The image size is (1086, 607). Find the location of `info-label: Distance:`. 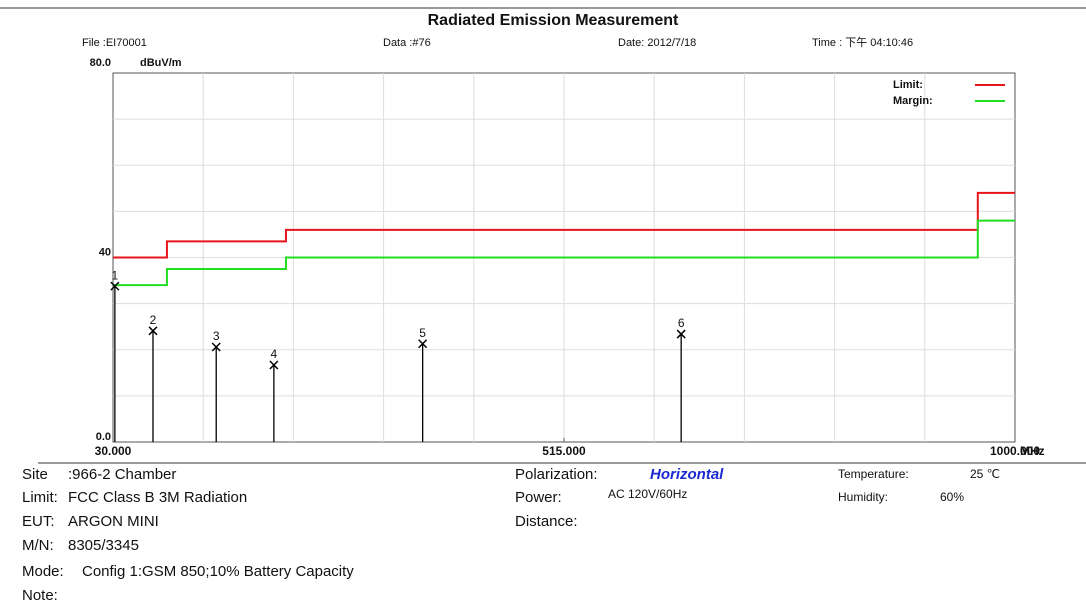

info-label: Distance: is located at coordinates (546, 521).